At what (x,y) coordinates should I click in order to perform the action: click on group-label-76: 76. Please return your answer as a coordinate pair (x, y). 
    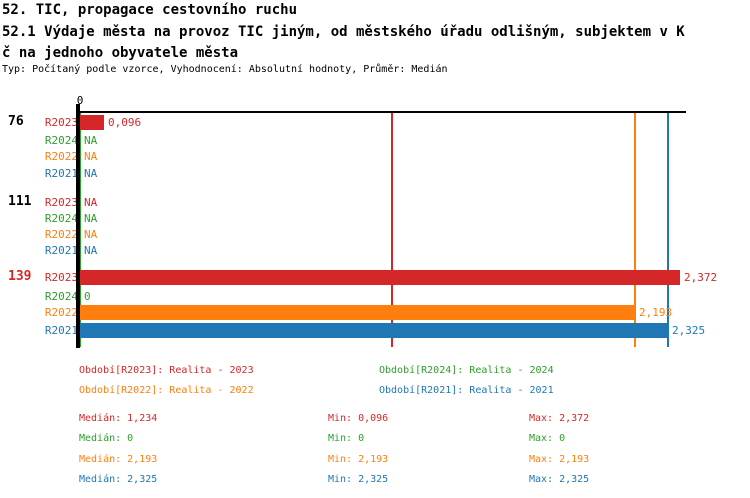
    Looking at the image, I should click on (16, 121).